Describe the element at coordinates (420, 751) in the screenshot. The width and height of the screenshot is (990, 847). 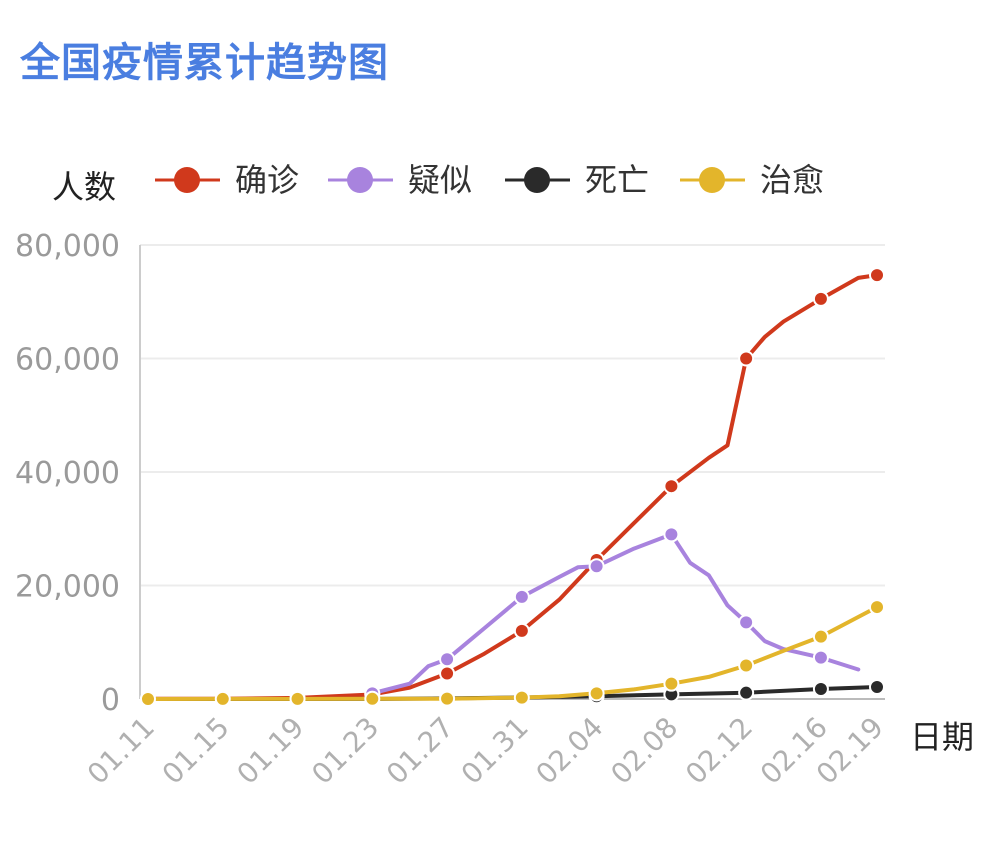
I see `x-tick-label: 01.27` at that location.